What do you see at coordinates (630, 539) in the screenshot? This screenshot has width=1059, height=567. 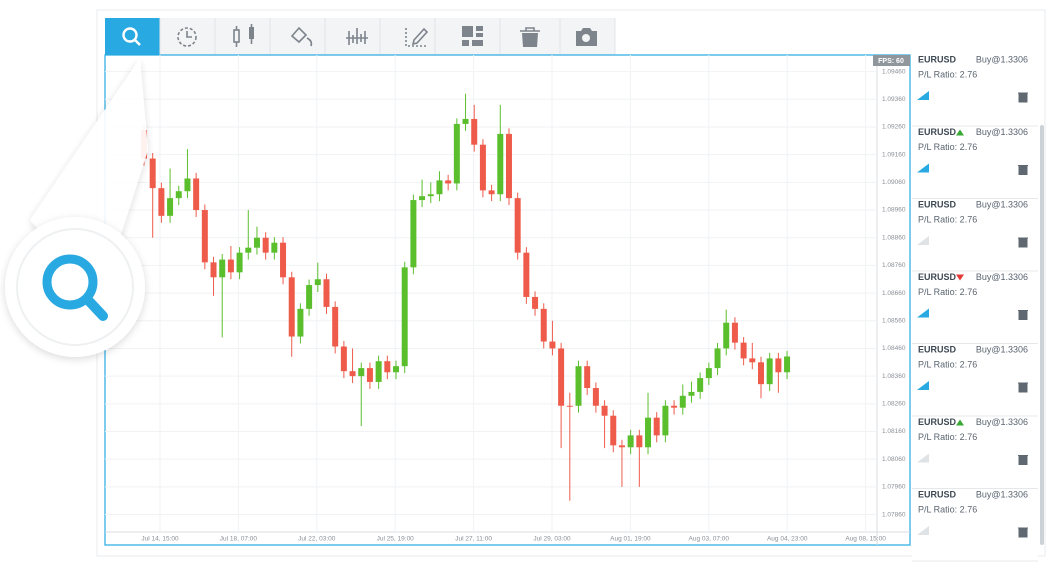 I see `x-tick-label: Aug 01, 19:00` at bounding box center [630, 539].